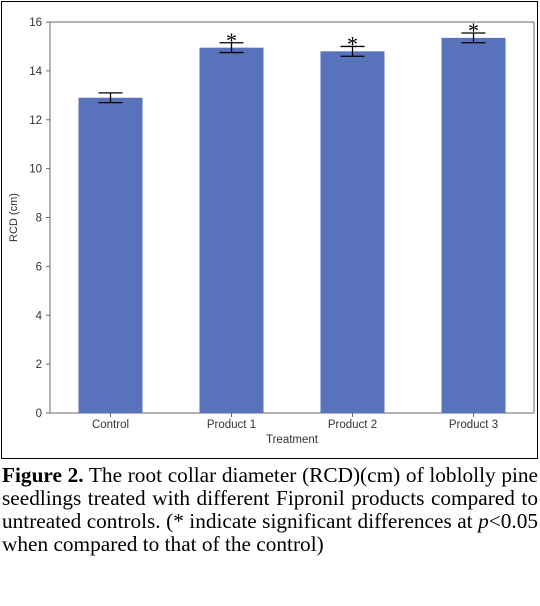 This screenshot has width=540, height=606. Describe the element at coordinates (110, 255) in the screenshot. I see `bar-control` at that location.